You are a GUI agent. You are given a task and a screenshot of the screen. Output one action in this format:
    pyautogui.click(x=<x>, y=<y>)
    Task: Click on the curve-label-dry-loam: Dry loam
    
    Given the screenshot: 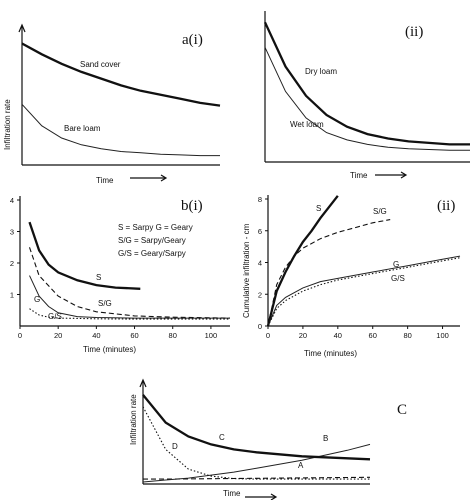 What is the action you would take?
    pyautogui.click(x=321, y=71)
    